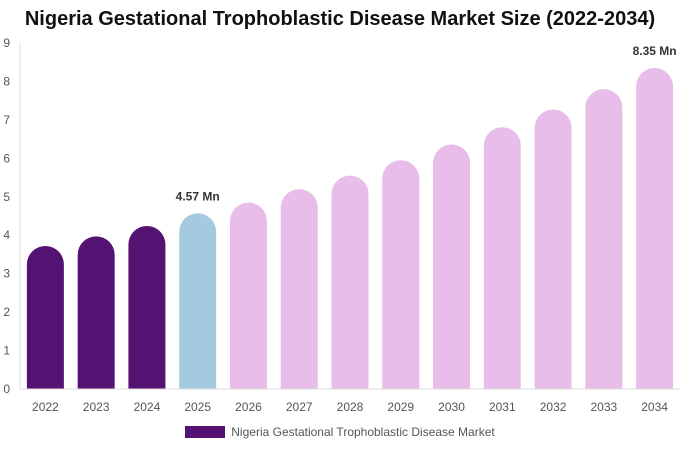 This screenshot has width=680, height=450. I want to click on x-tick-label: 2027, so click(299, 407).